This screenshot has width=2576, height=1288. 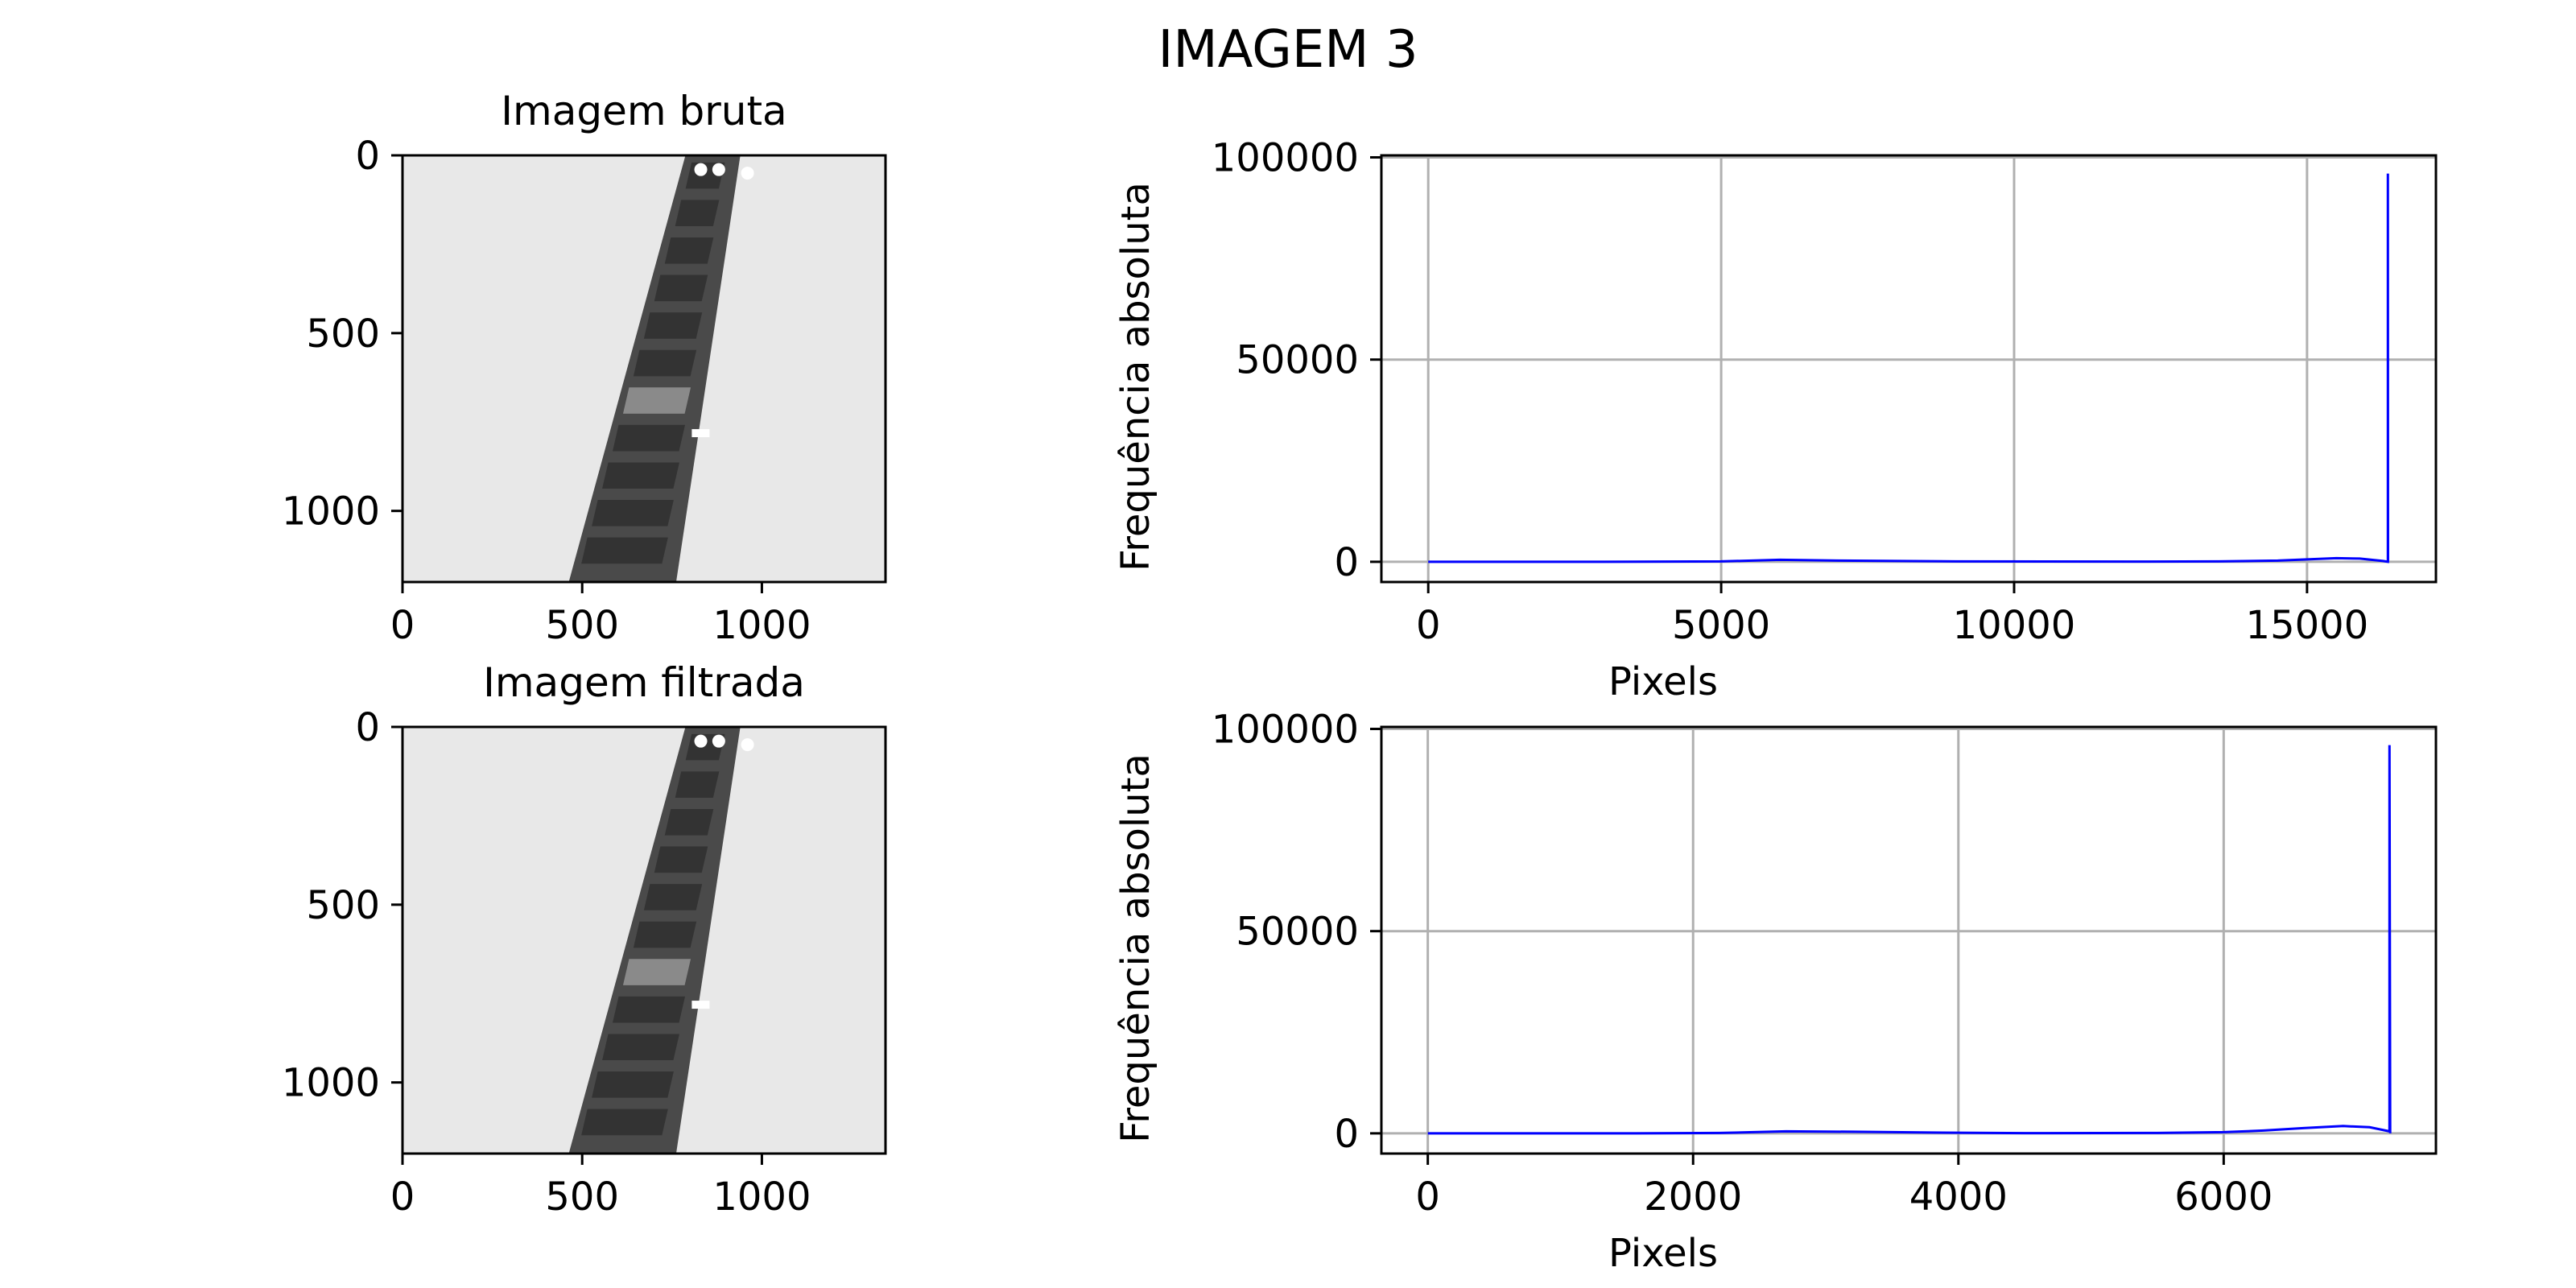 I want to click on raw-hist-series-line, so click(x=1908, y=368).